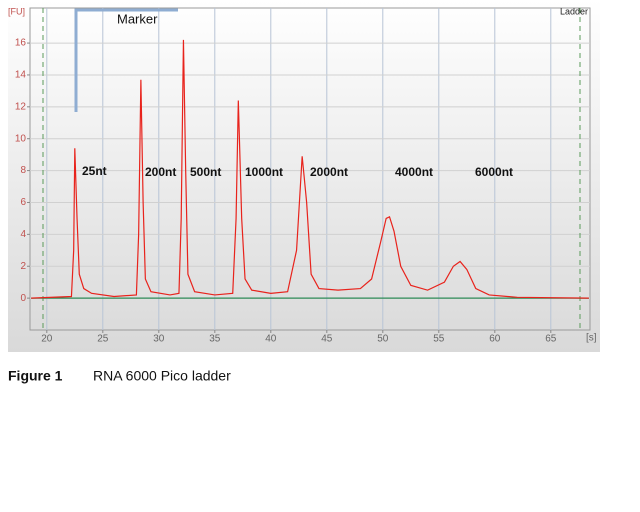  I want to click on y-tick-label: 4, so click(23, 234).